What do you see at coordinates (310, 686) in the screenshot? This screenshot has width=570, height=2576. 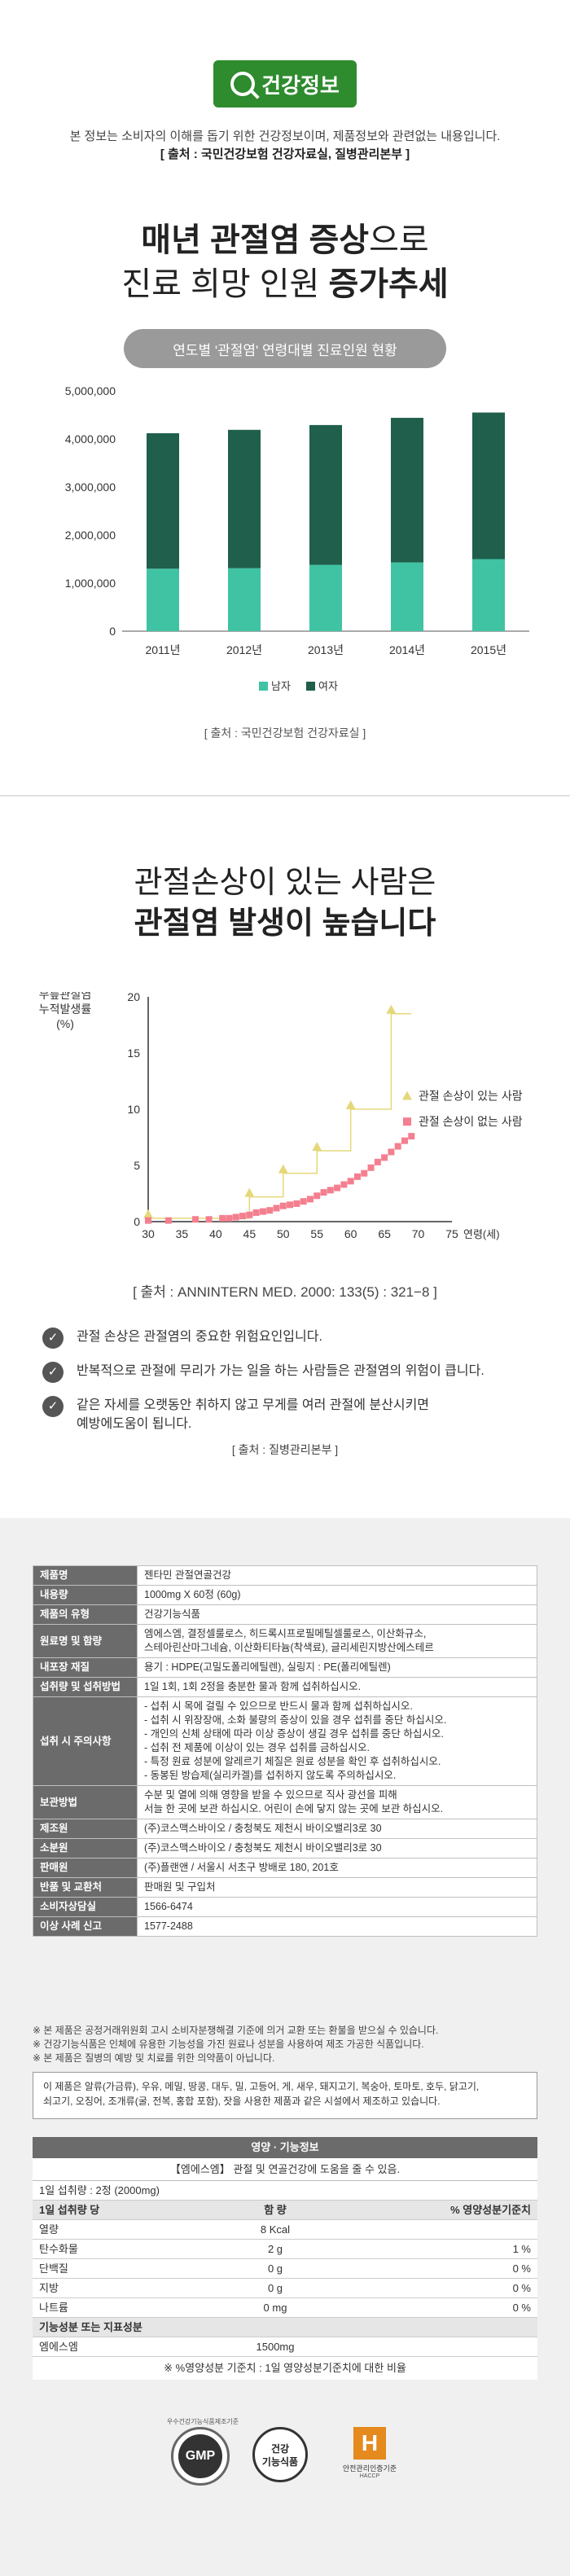 I see `legend-swatch` at bounding box center [310, 686].